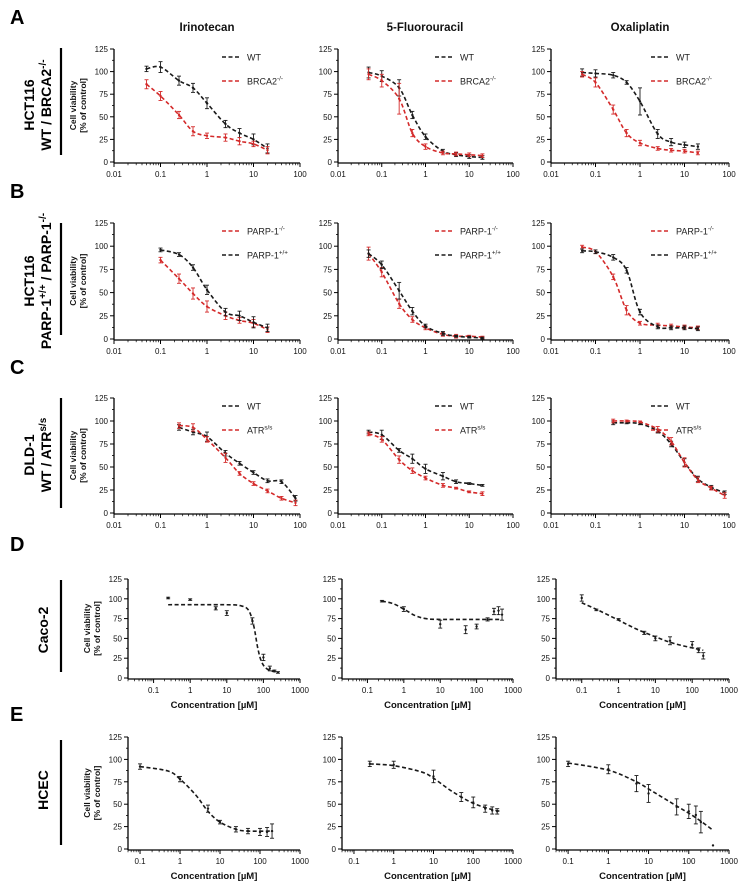  What do you see at coordinates (17, 192) in the screenshot?
I see `panel-letter-B: B` at bounding box center [17, 192].